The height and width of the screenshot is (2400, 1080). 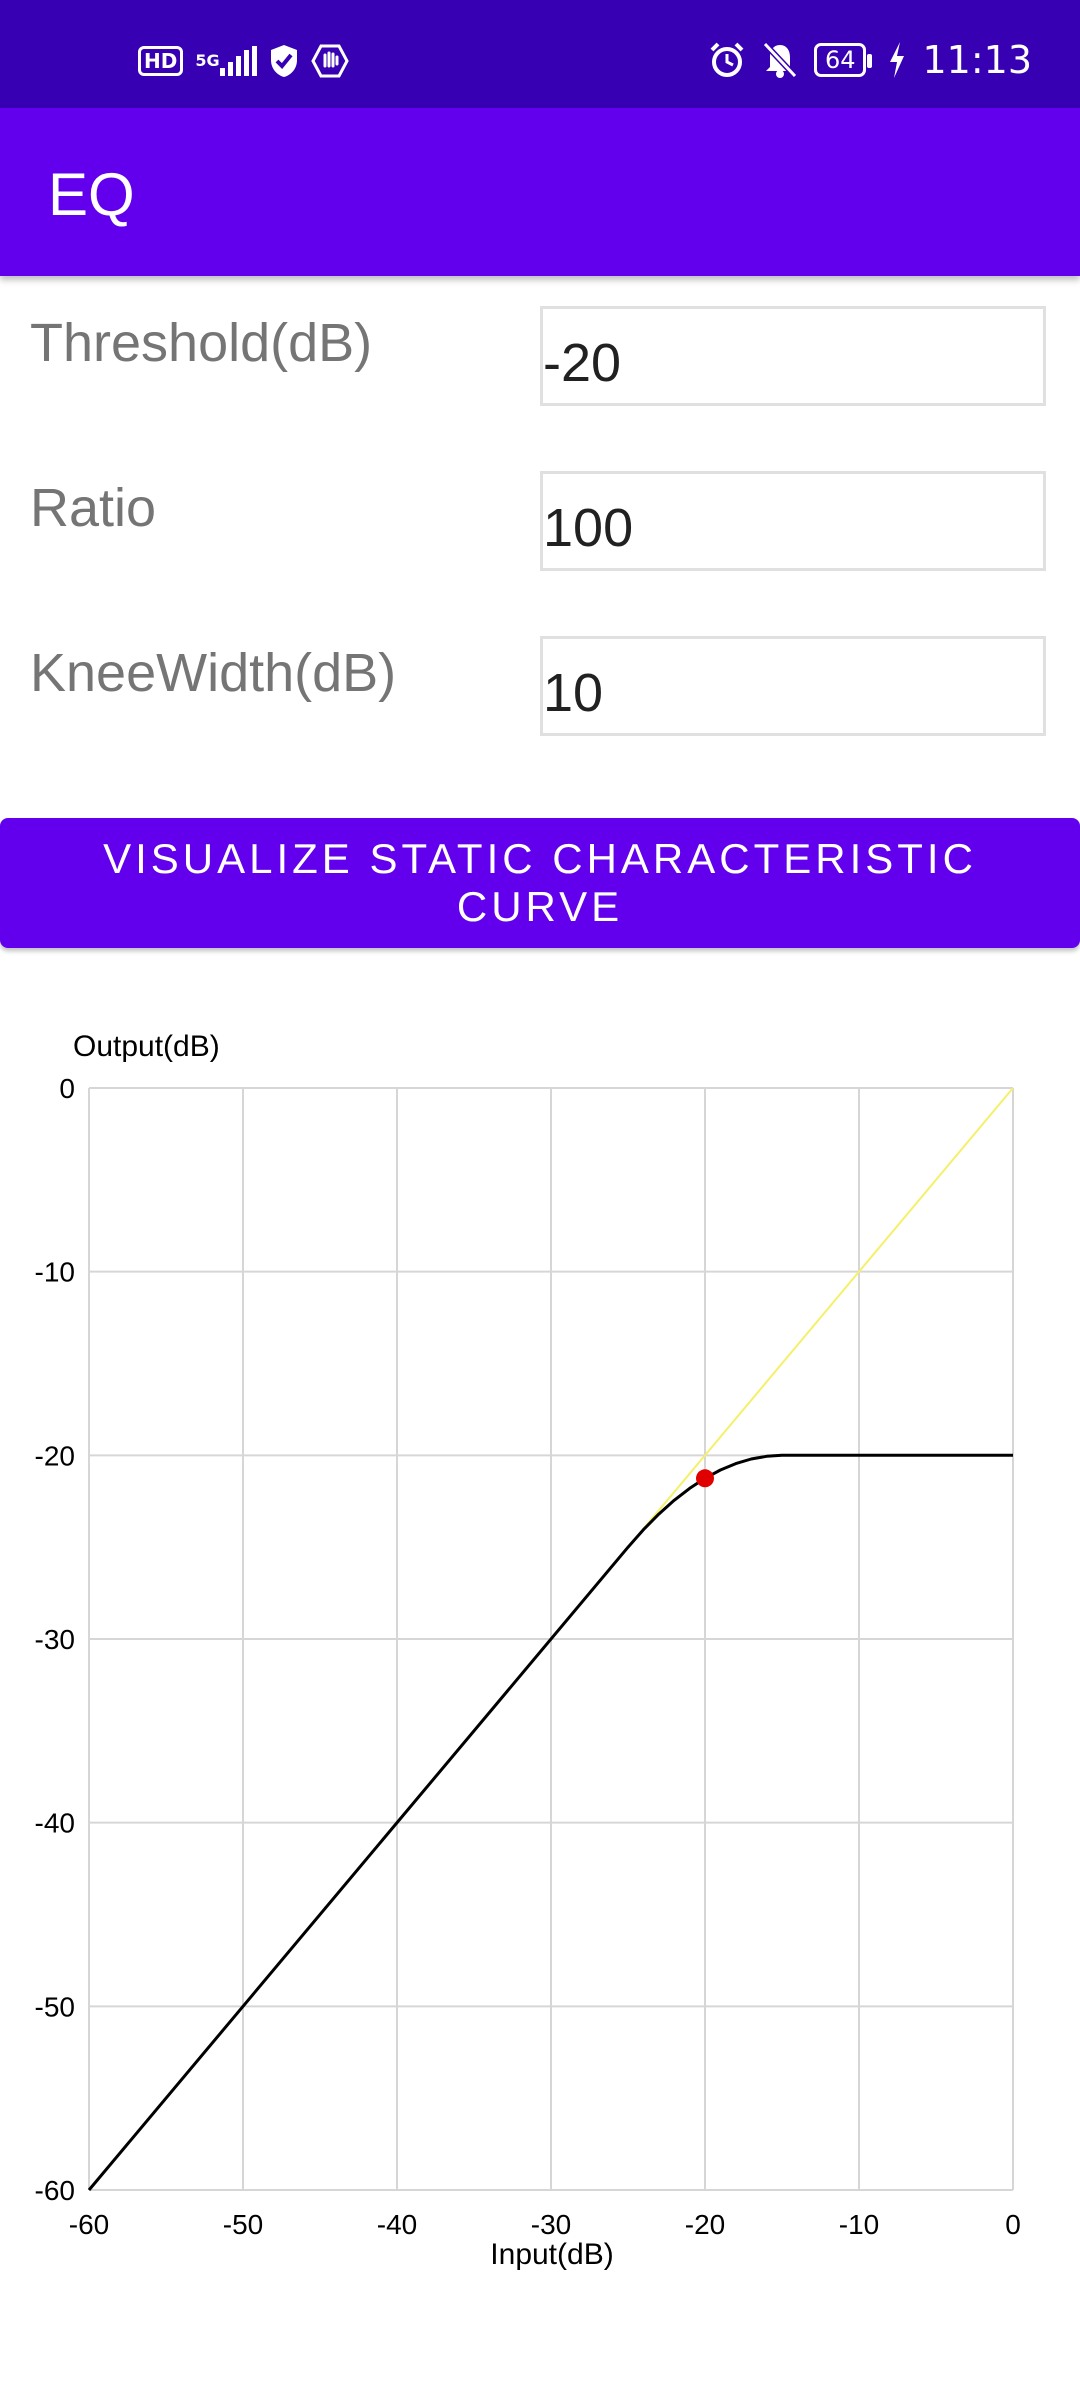 What do you see at coordinates (780, 60) in the screenshot?
I see `bell-off-icon` at bounding box center [780, 60].